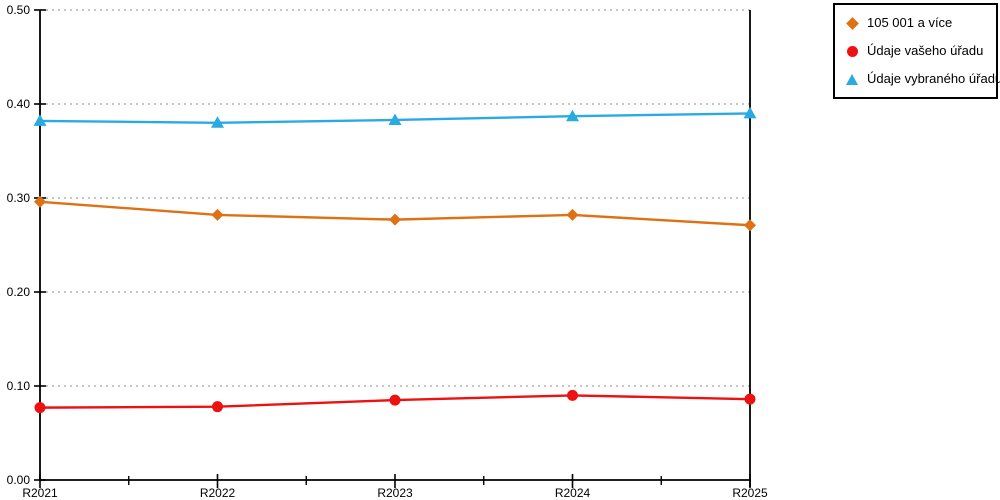 The image size is (1000, 500). I want to click on legend-item-105-001-a-vice: 105 001 a více, so click(916, 23).